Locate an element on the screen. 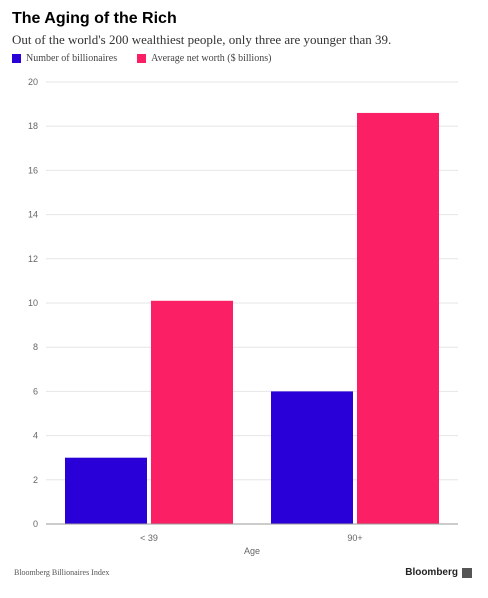 This screenshot has height=598, width=488. y-tick-label: 10 is located at coordinates (33, 303).